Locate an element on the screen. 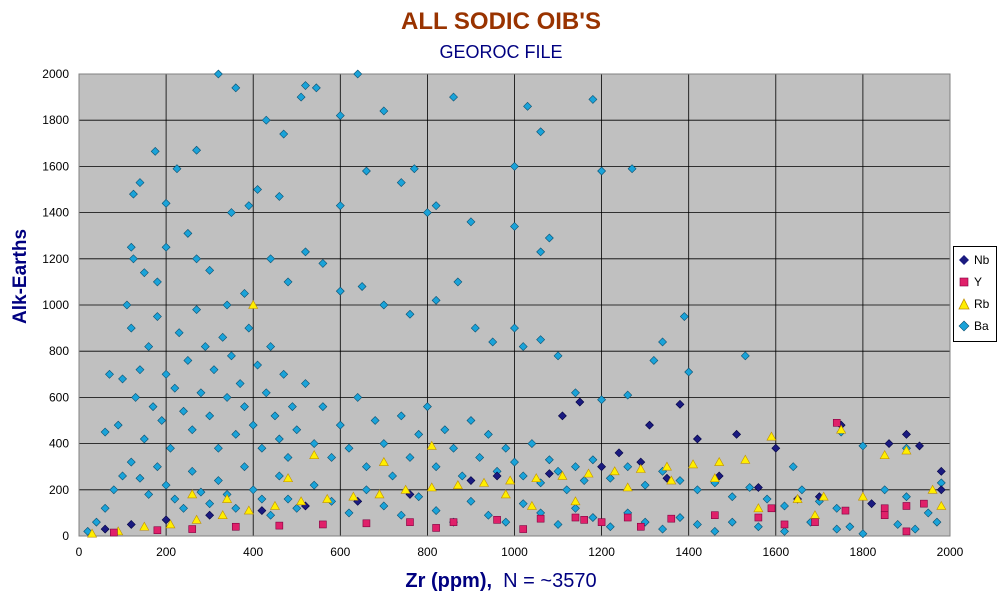 This screenshot has height=600, width=1002. y-tick-label: 400 is located at coordinates (59, 444).